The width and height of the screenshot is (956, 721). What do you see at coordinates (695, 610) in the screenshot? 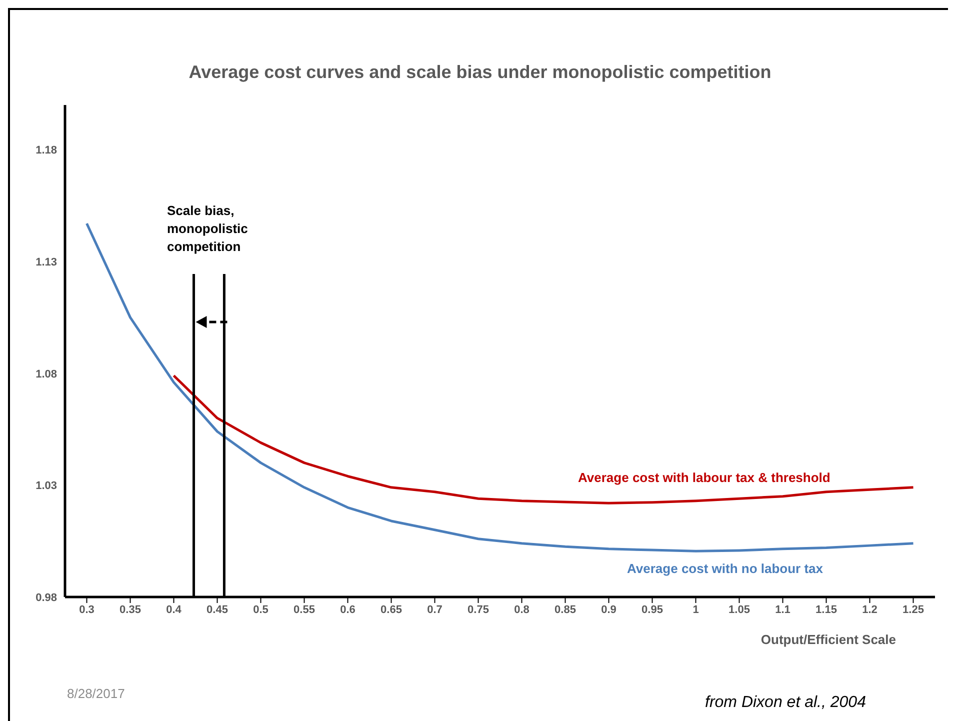
I see `x-tick-label: 1` at bounding box center [695, 610].